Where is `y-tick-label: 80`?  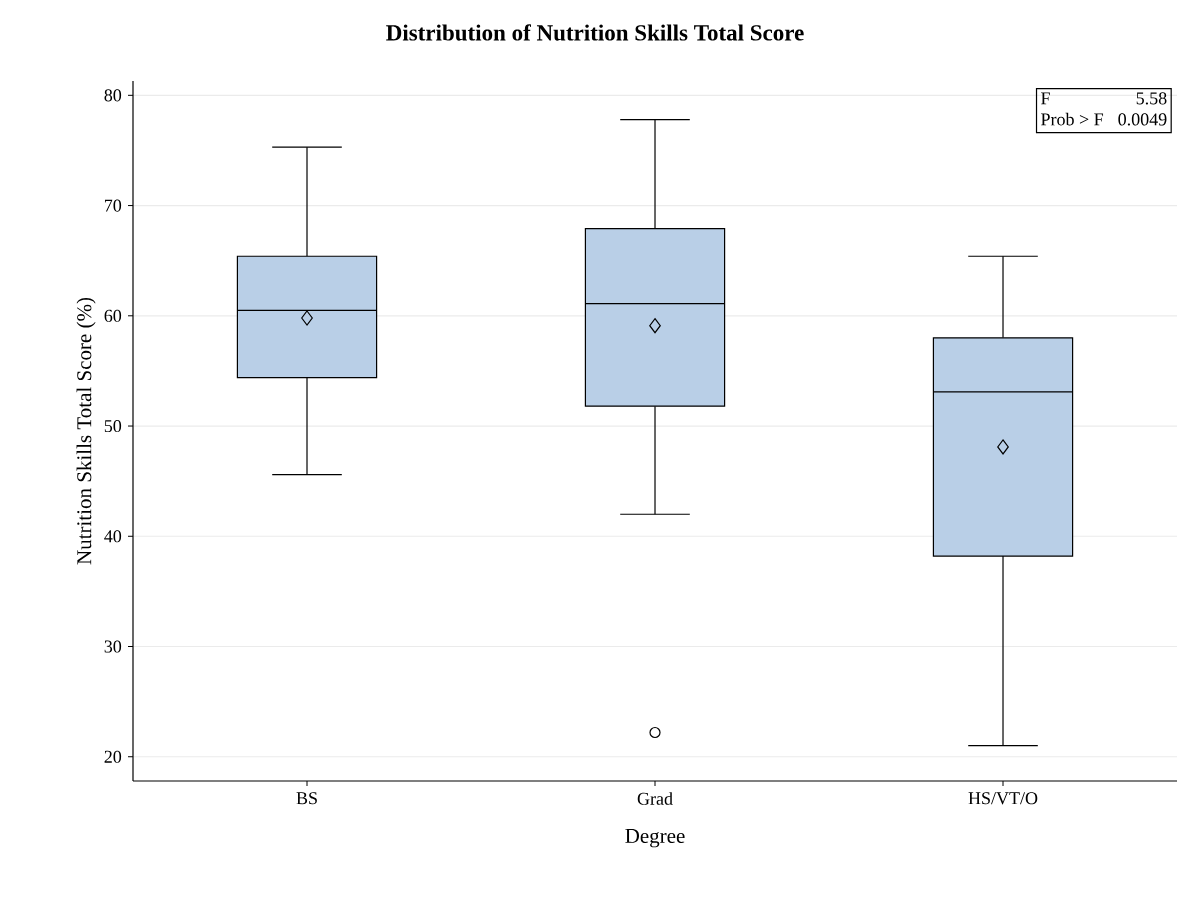 y-tick-label: 80 is located at coordinates (113, 95).